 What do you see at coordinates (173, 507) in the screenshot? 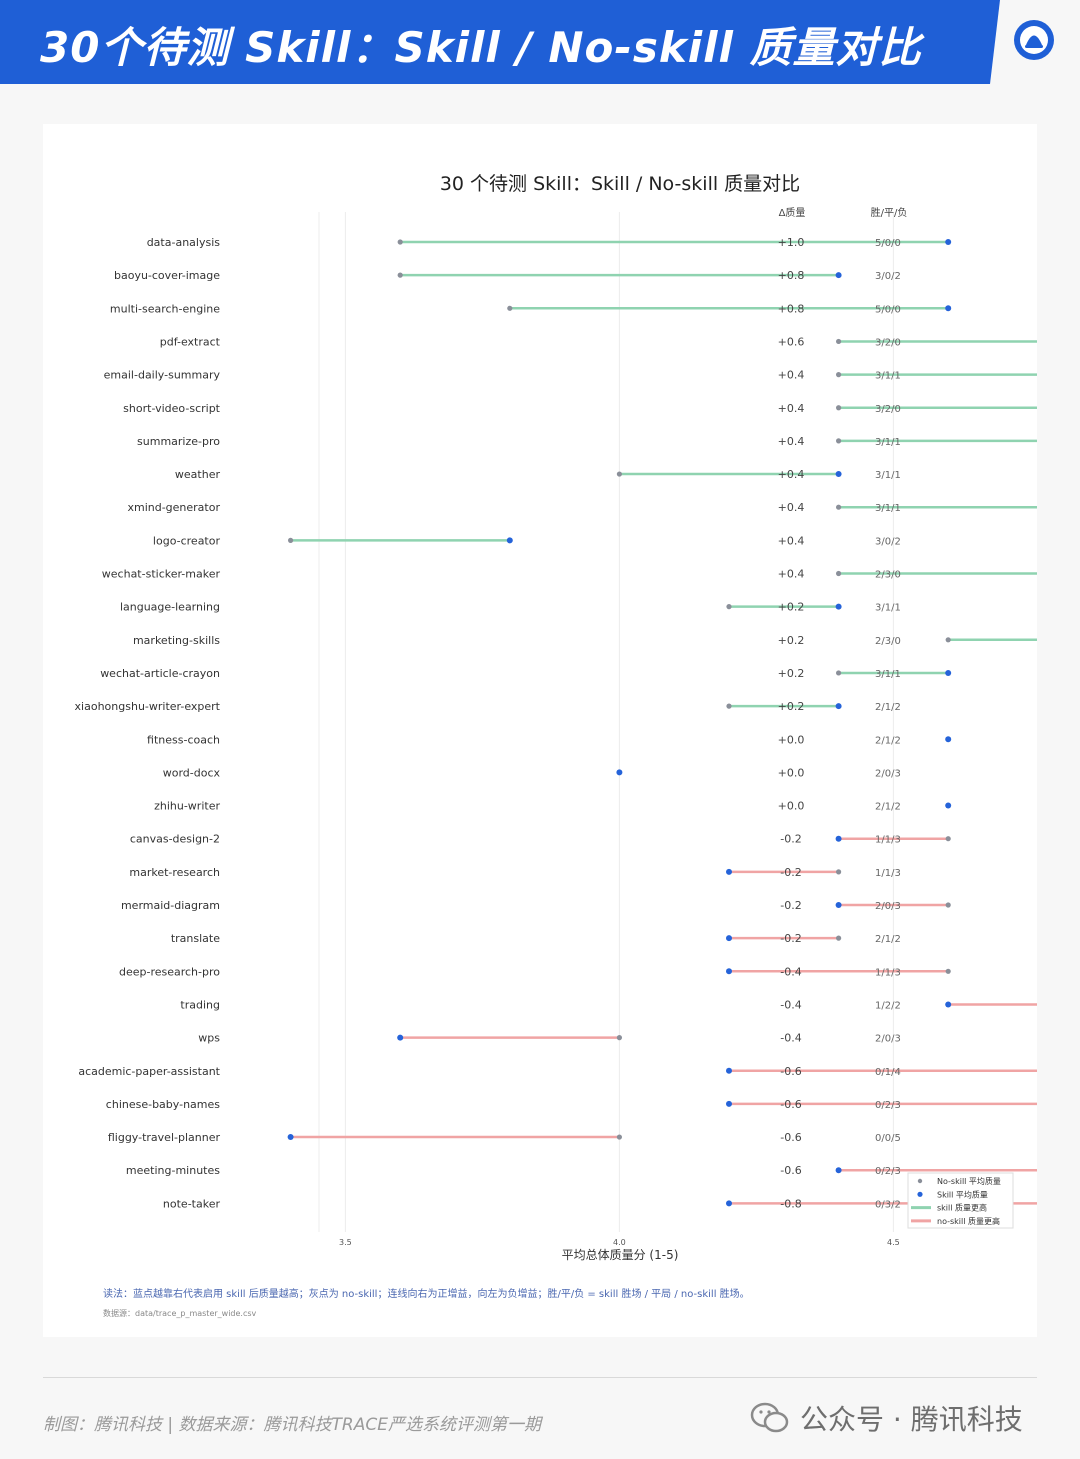
I see `row-label: xmind-generator` at bounding box center [173, 507].